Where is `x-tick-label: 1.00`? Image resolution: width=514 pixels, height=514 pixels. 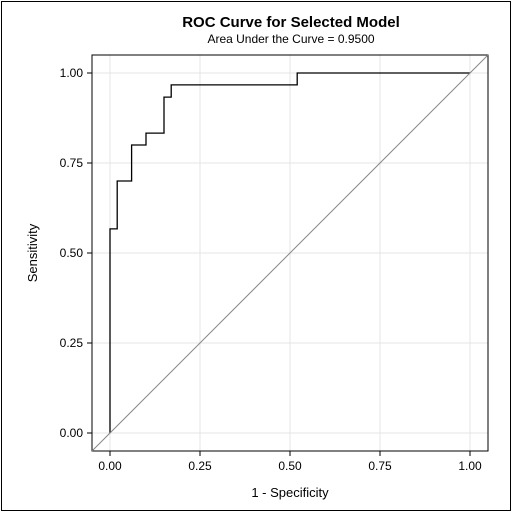 x-tick-label: 1.00 is located at coordinates (470, 466).